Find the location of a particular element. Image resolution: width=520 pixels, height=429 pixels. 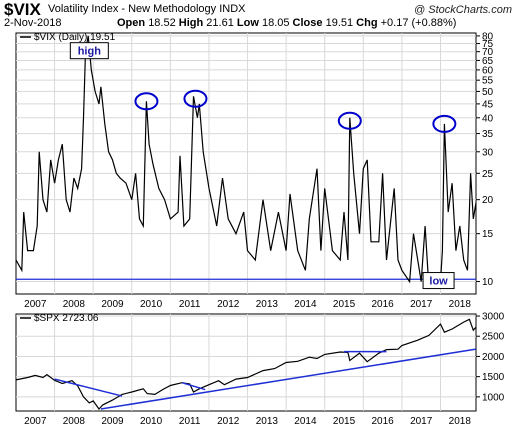

open-value: 18.52 is located at coordinates (162, 23).